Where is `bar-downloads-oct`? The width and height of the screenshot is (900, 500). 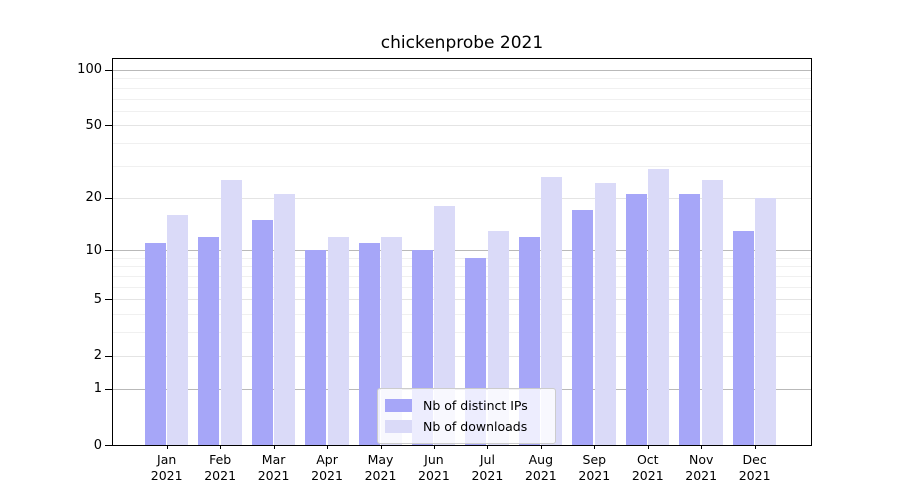
bar-downloads-oct is located at coordinates (659, 306).